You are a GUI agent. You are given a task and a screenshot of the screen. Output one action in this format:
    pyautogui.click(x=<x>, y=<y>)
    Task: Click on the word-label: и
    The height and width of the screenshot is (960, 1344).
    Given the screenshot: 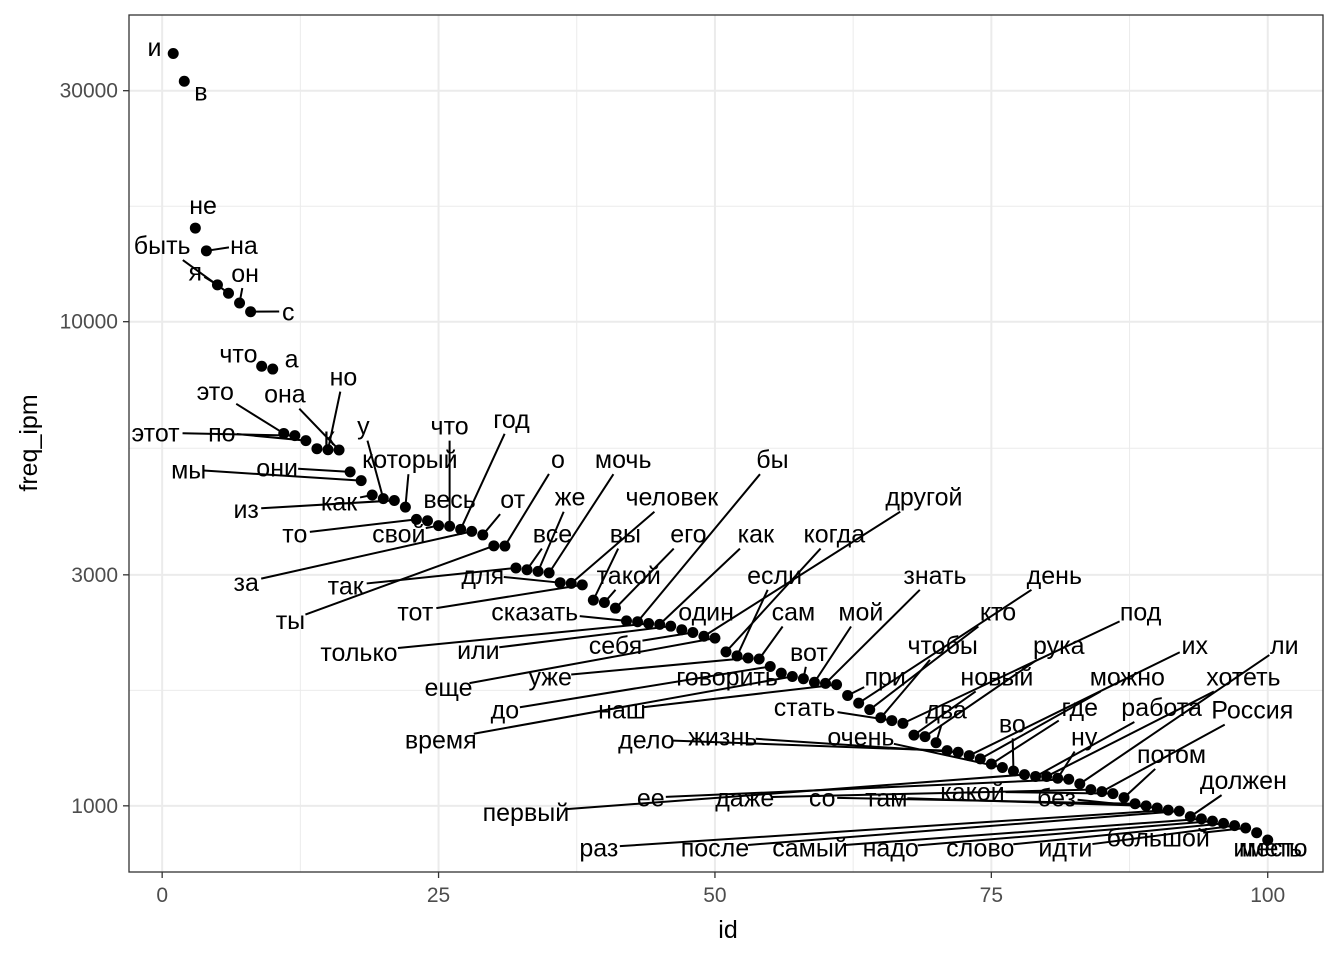 What is the action you would take?
    pyautogui.click(x=154, y=48)
    